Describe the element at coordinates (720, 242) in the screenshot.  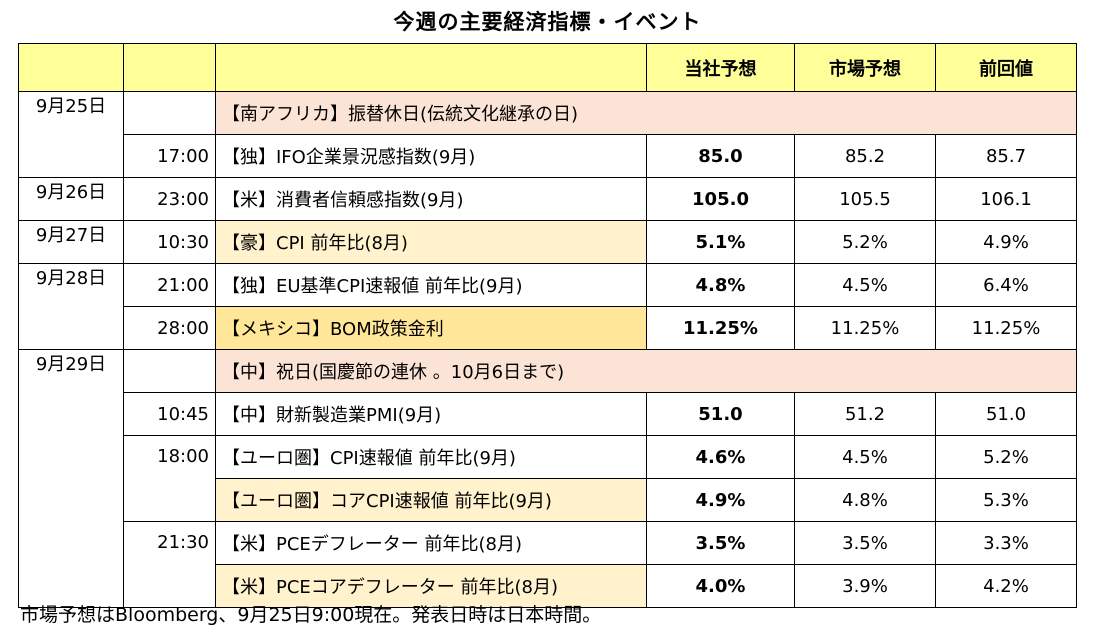
I see `own-forecast-cell: 5.1%` at that location.